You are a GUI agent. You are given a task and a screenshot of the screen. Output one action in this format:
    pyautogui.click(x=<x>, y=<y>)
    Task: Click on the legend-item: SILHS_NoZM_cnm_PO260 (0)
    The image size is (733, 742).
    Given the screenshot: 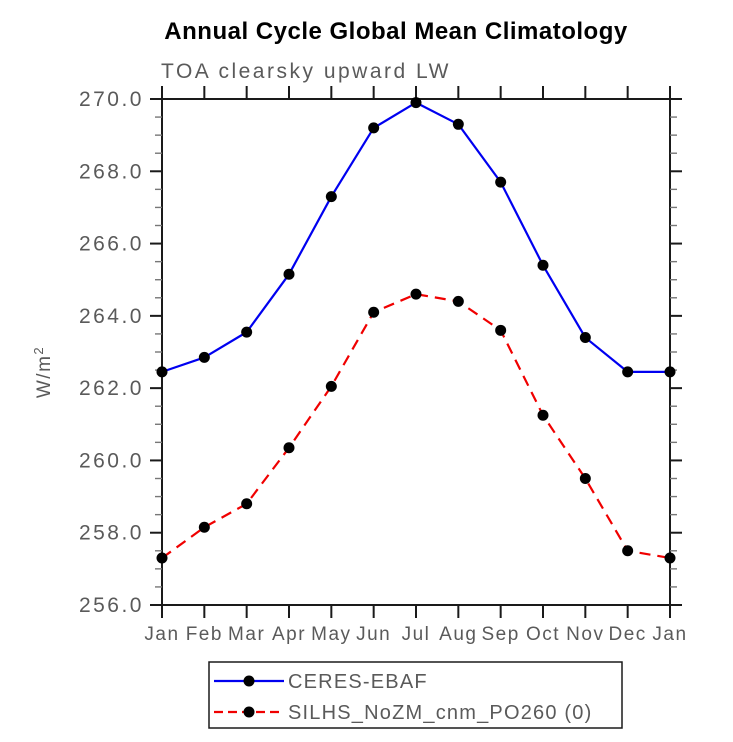 What is the action you would take?
    pyautogui.click(x=403, y=713)
    